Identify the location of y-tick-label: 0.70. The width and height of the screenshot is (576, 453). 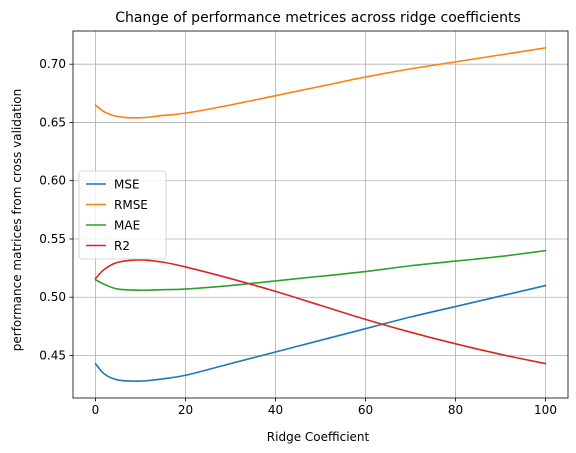
(52, 64).